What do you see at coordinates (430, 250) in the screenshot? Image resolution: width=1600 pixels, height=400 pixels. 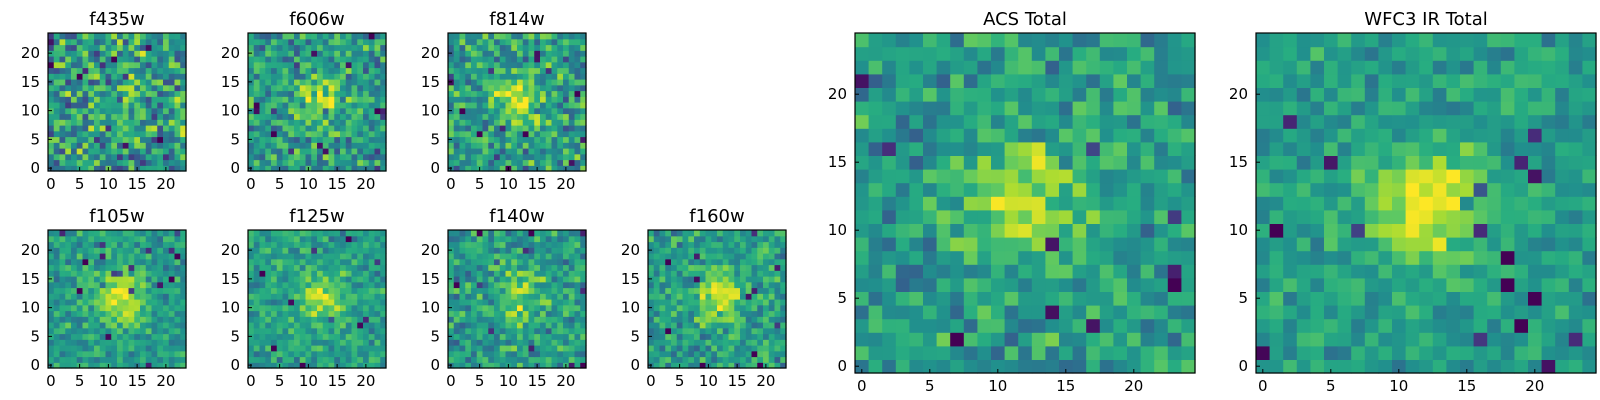 I see `y-tick-label: 20` at bounding box center [430, 250].